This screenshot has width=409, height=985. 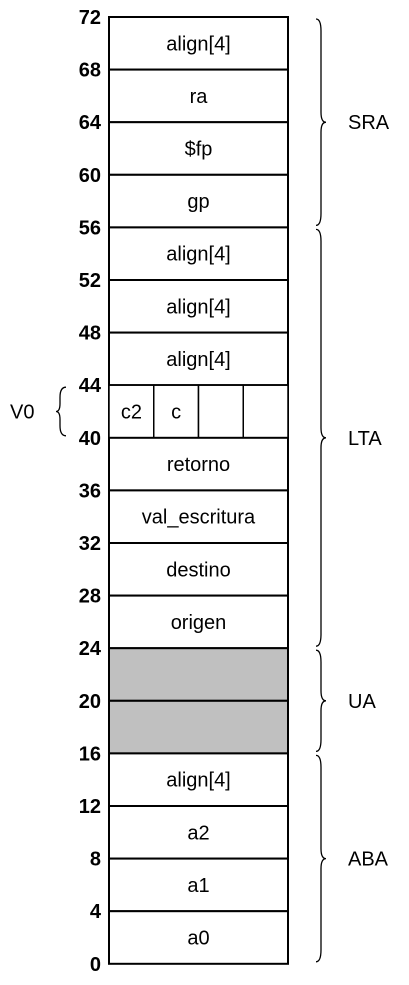 What do you see at coordinates (90, 71) in the screenshot?
I see `address-label: 68` at bounding box center [90, 71].